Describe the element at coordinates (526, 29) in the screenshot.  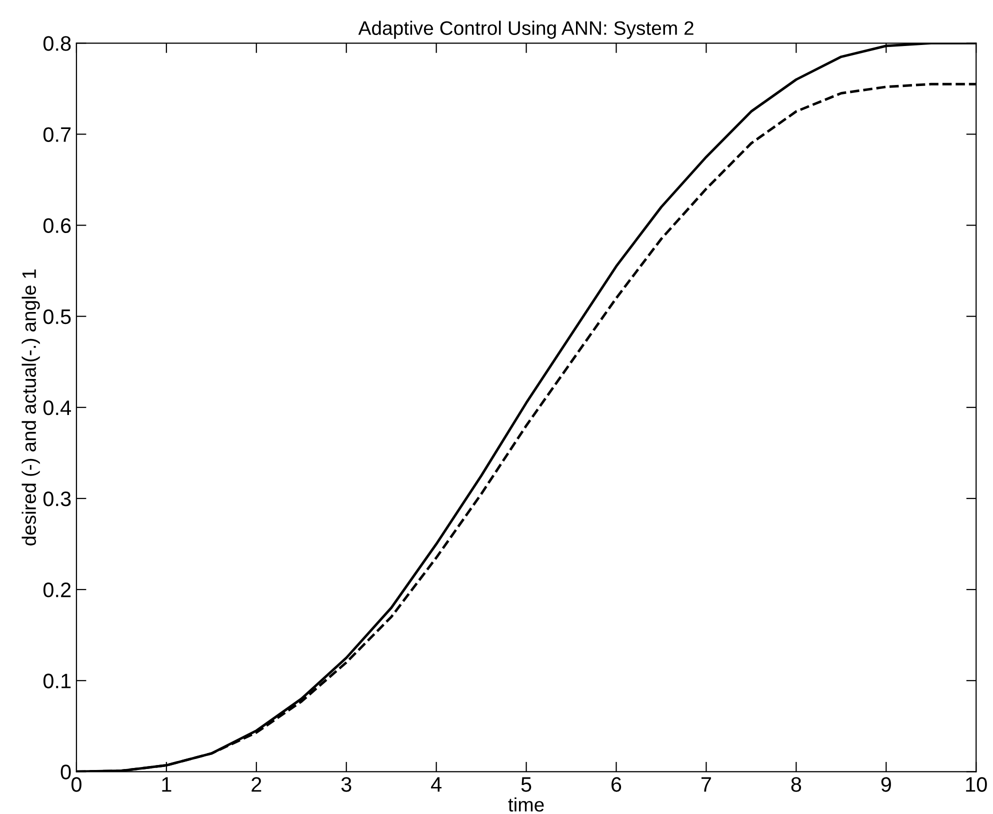
I see `chart-title: Adaptive Control Using ANN: System 2` at that location.